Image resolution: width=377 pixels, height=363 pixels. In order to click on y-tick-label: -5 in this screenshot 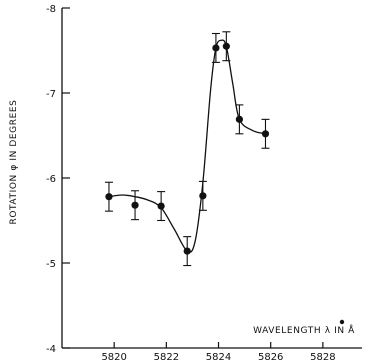, I will do `click(51, 264)`.